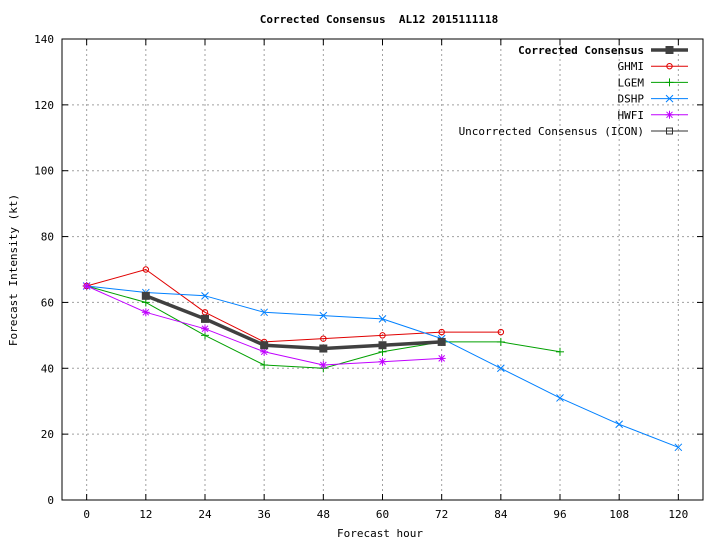 The width and height of the screenshot is (720, 540). Describe the element at coordinates (47, 368) in the screenshot. I see `y-tick-label: 40` at that location.